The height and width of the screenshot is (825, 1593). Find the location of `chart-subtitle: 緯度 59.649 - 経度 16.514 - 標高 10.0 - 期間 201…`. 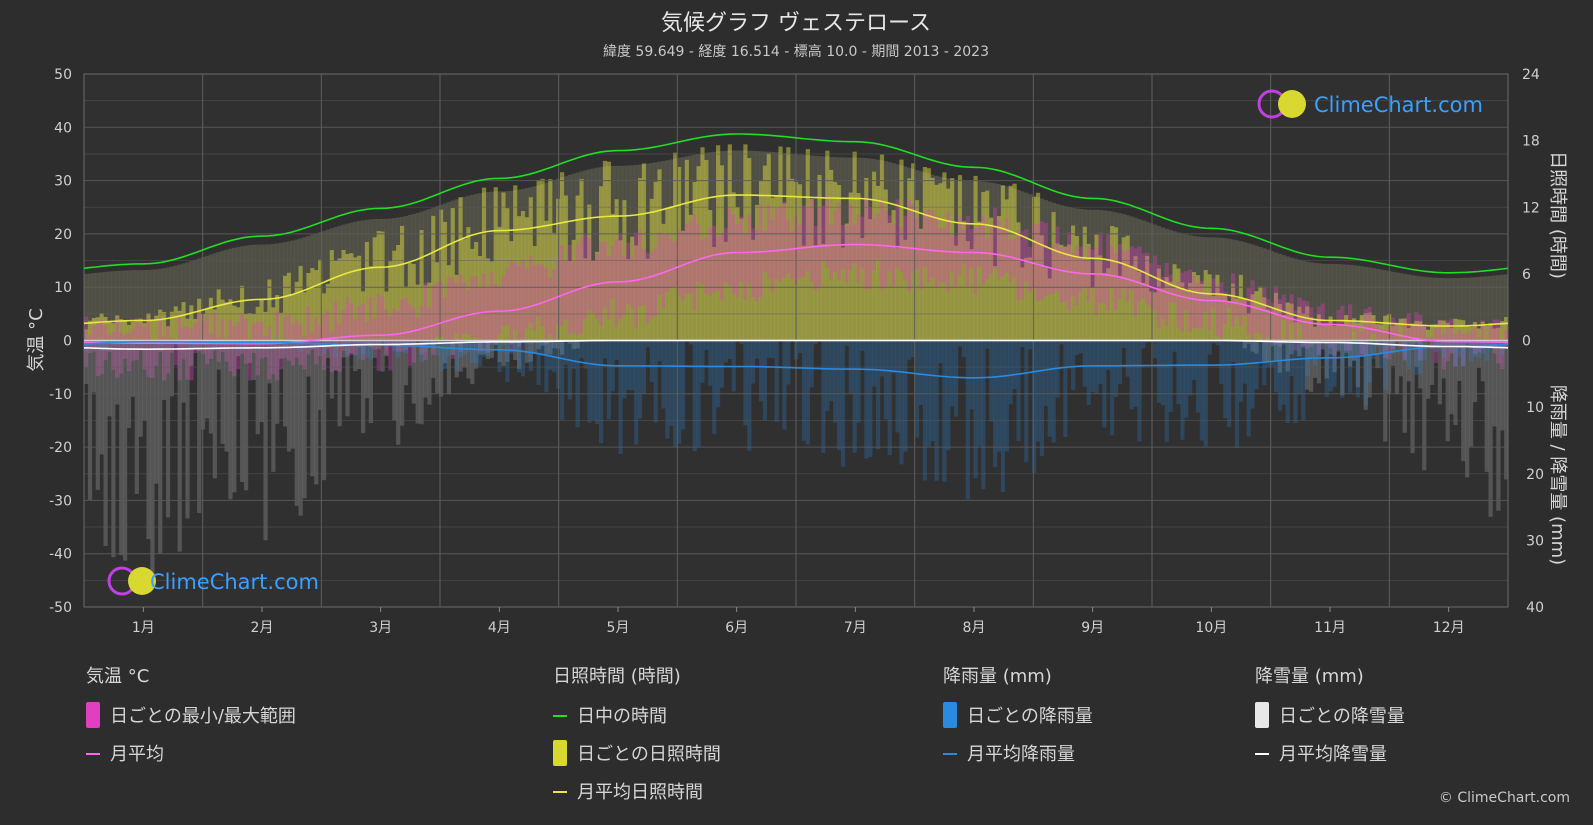

chart-subtitle: 緯度 59.649 - 経度 16.514 - 標高 10.0 - 期間 201… is located at coordinates (796, 51).